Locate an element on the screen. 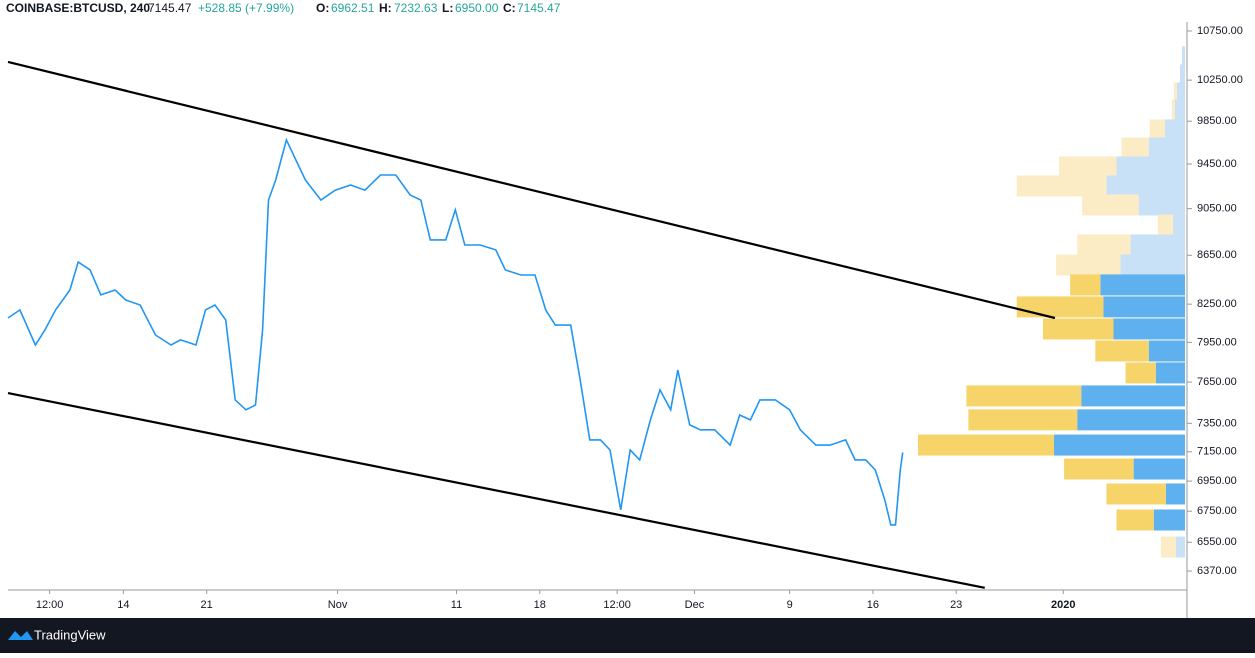  x-tick-label: 14 is located at coordinates (123, 605).